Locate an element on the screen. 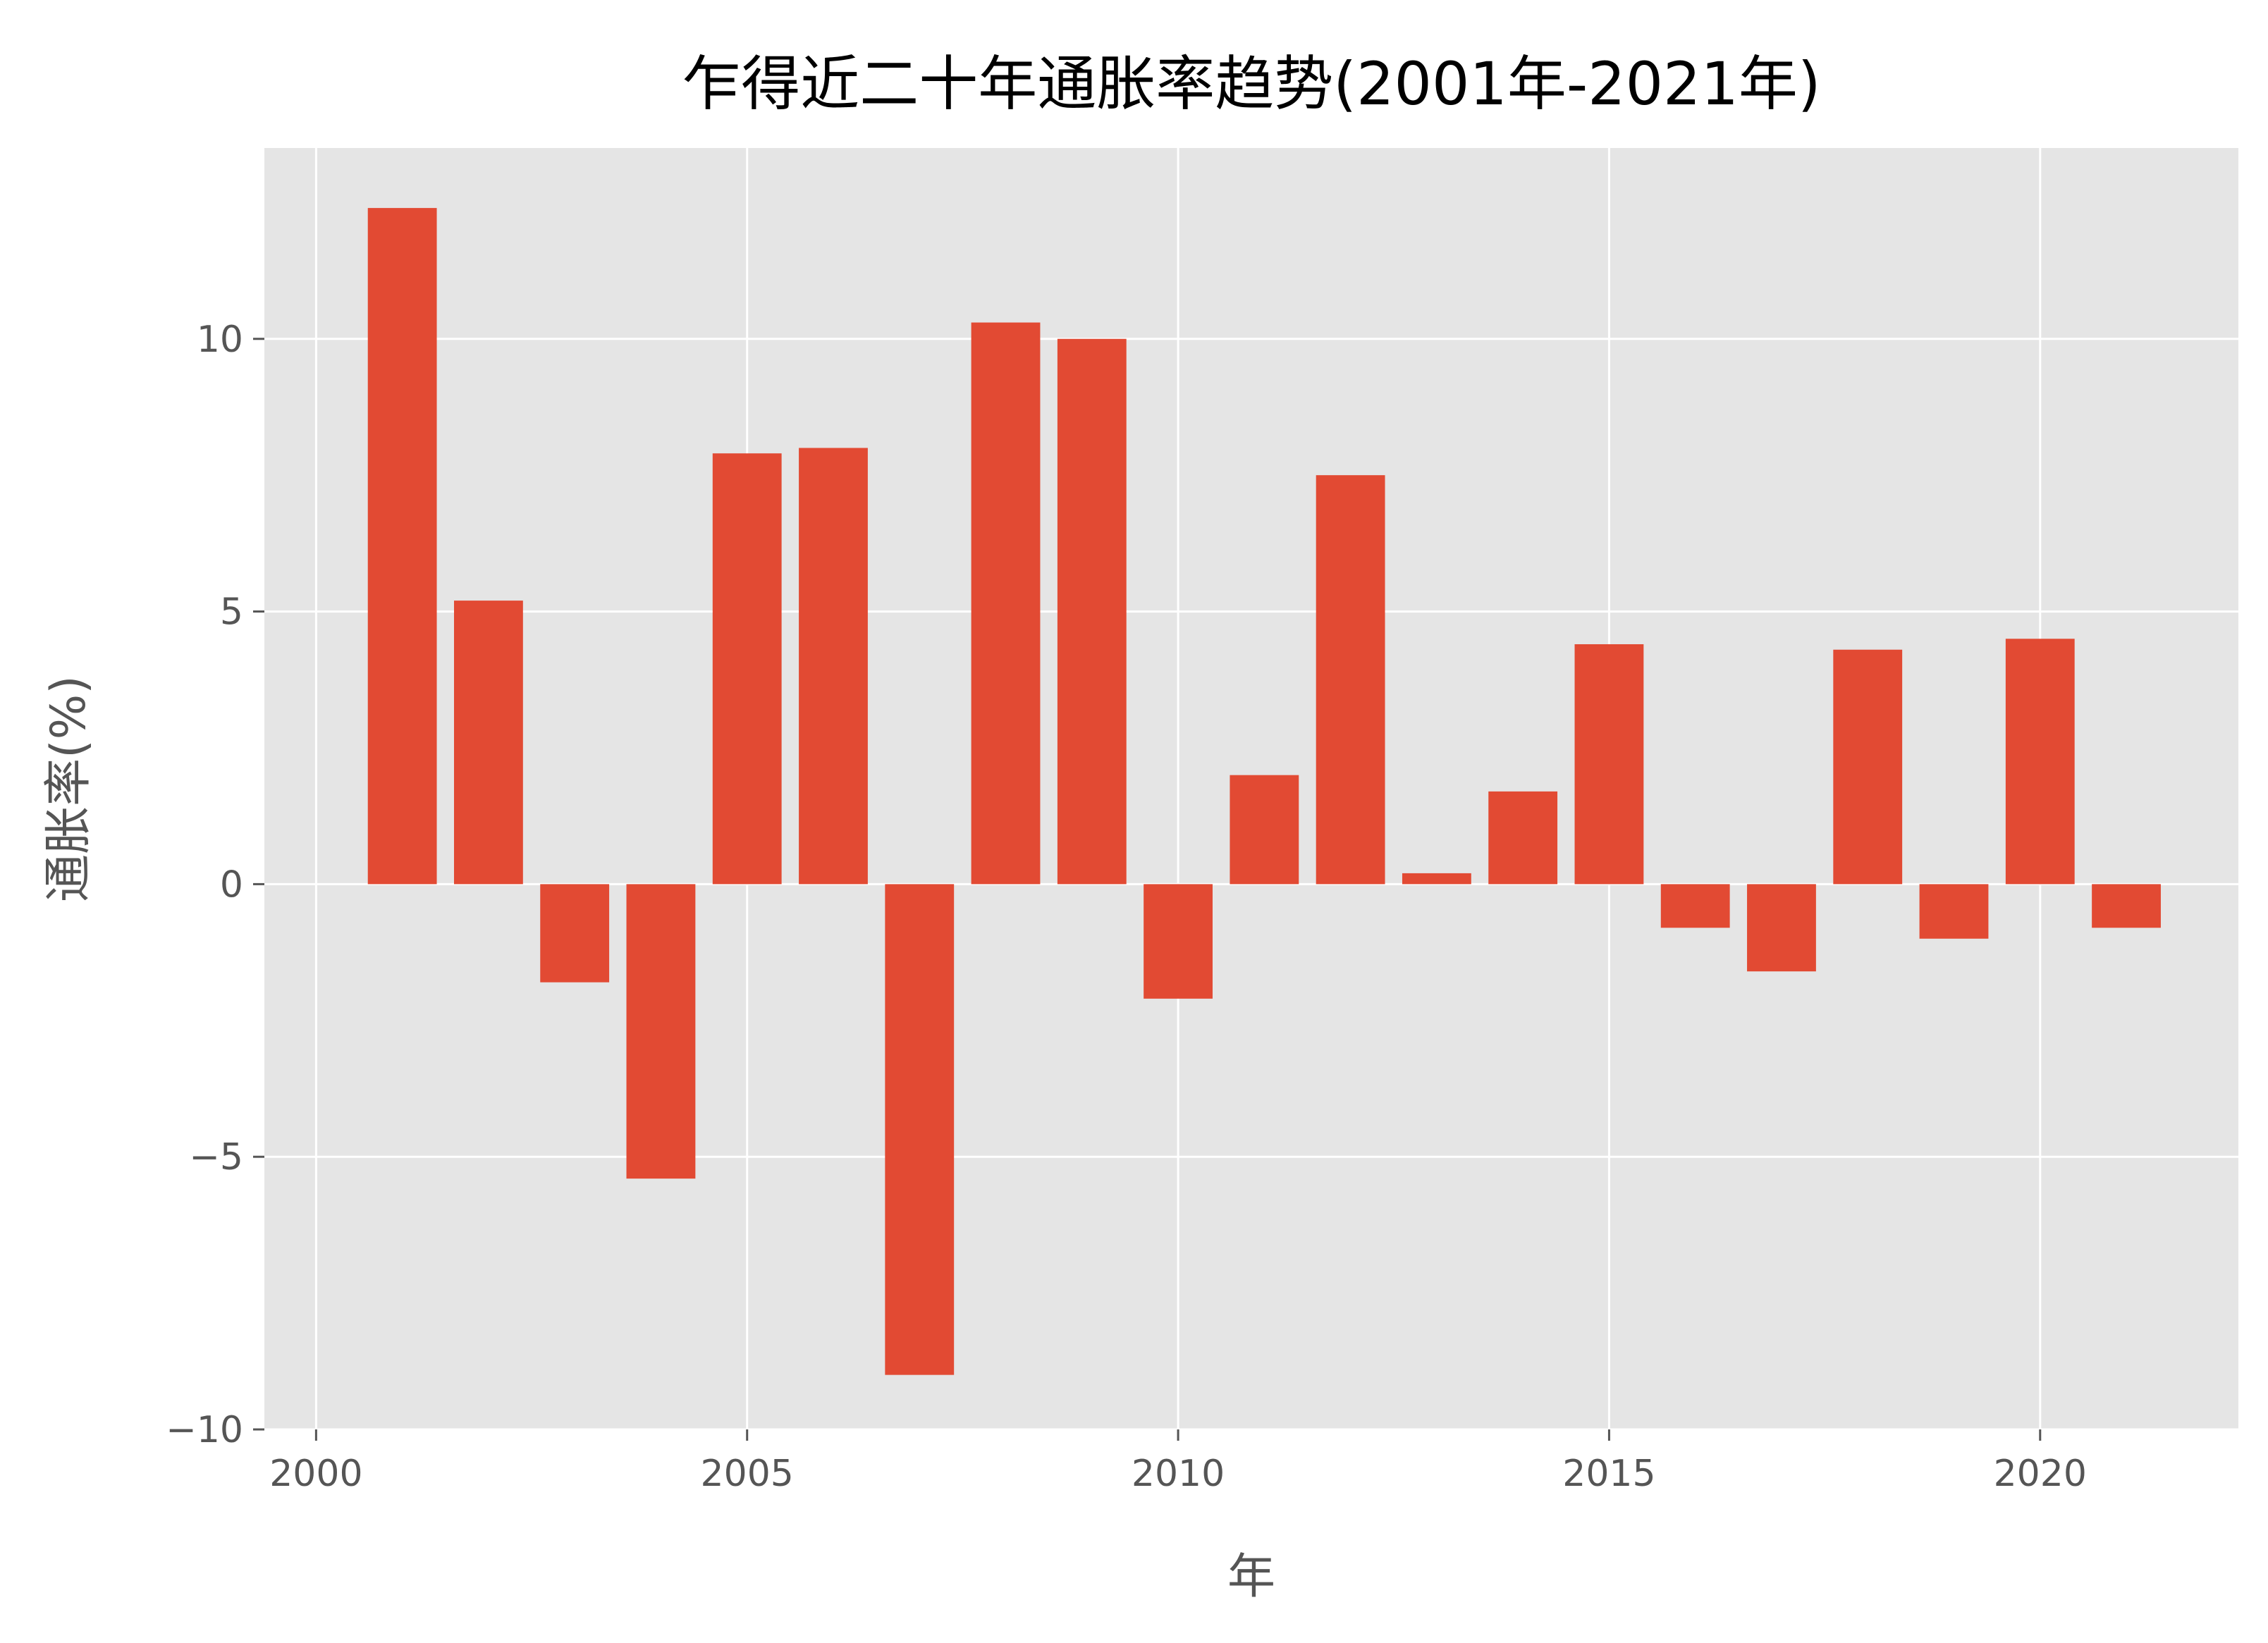 The image size is (2268, 1643). y-tick-label: 5 is located at coordinates (231, 612).